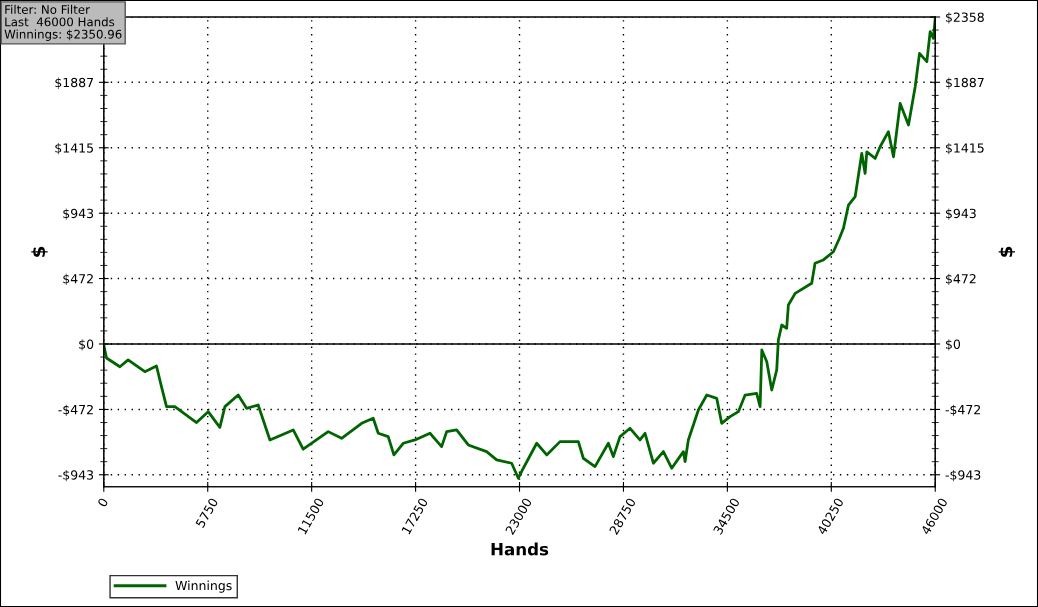 This screenshot has height=607, width=1038. What do you see at coordinates (965, 18) in the screenshot?
I see `y2-tick-label: $2358` at bounding box center [965, 18].